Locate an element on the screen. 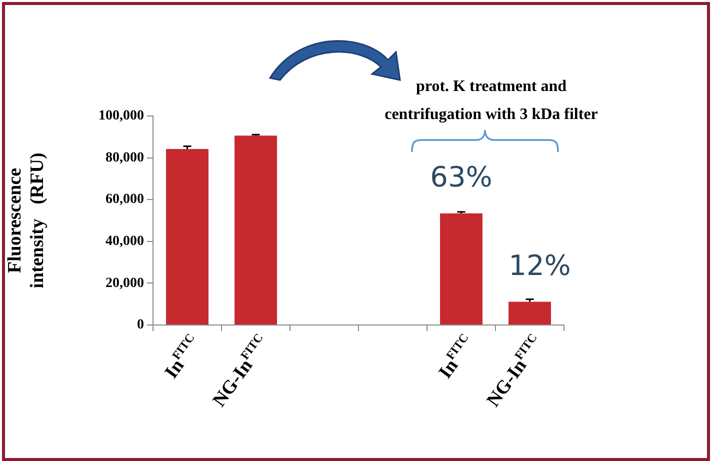 The height and width of the screenshot is (461, 712). y-tick-label: 40,000 is located at coordinates (125, 242).